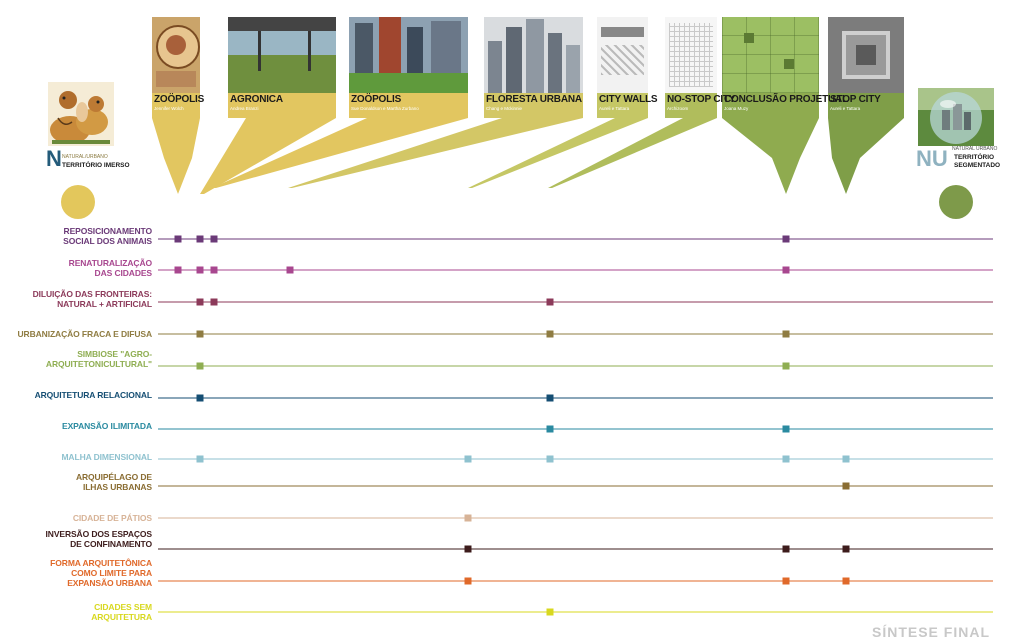 The height and width of the screenshot is (640, 1024). Describe the element at coordinates (107, 236) in the screenshot. I see `criteria-label: REPOSICIONAMENTO SOCIAL DOS ANIMAIS` at that location.